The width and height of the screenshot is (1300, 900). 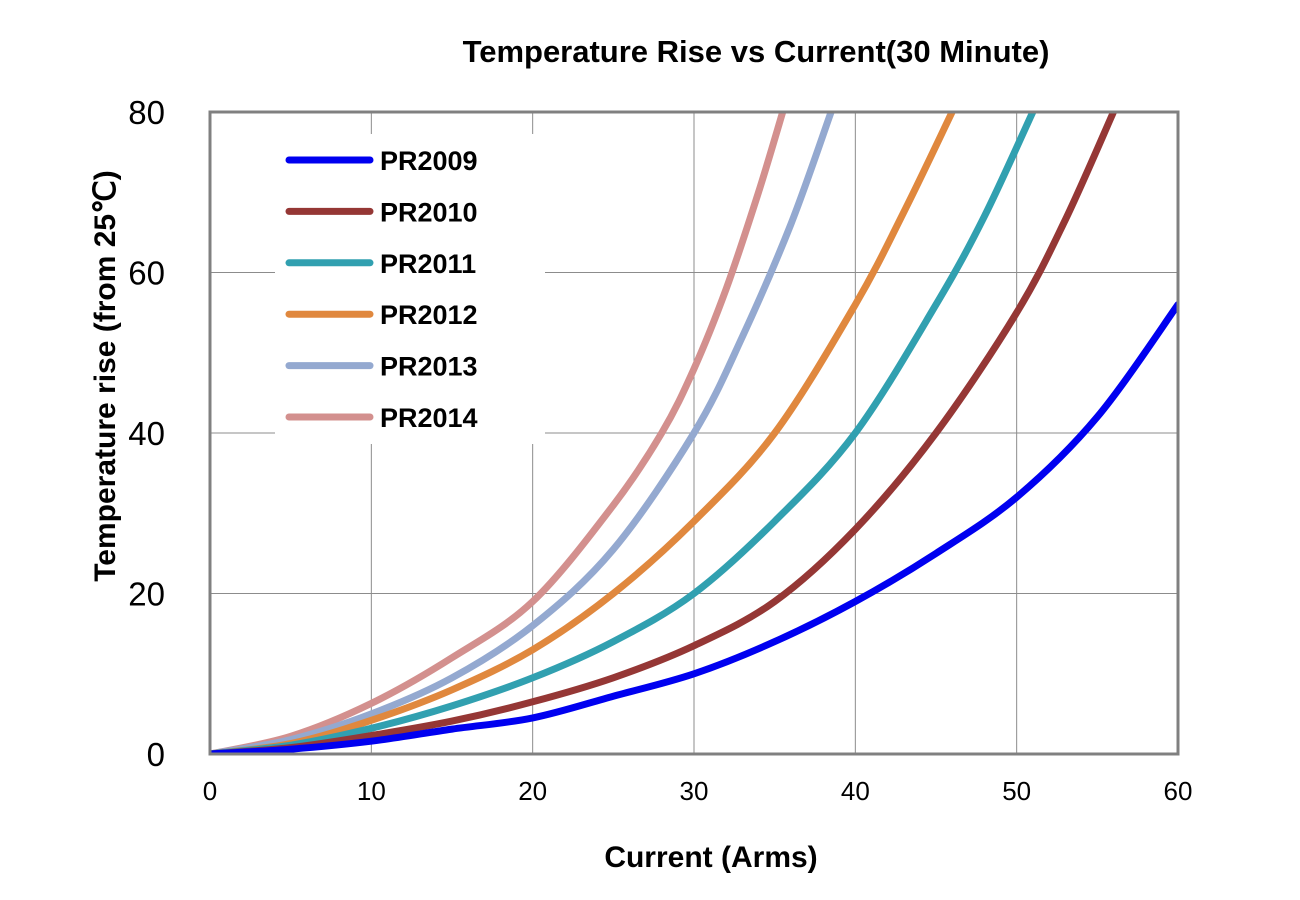 What do you see at coordinates (855, 791) in the screenshot?
I see `x-tick-label: 40` at bounding box center [855, 791].